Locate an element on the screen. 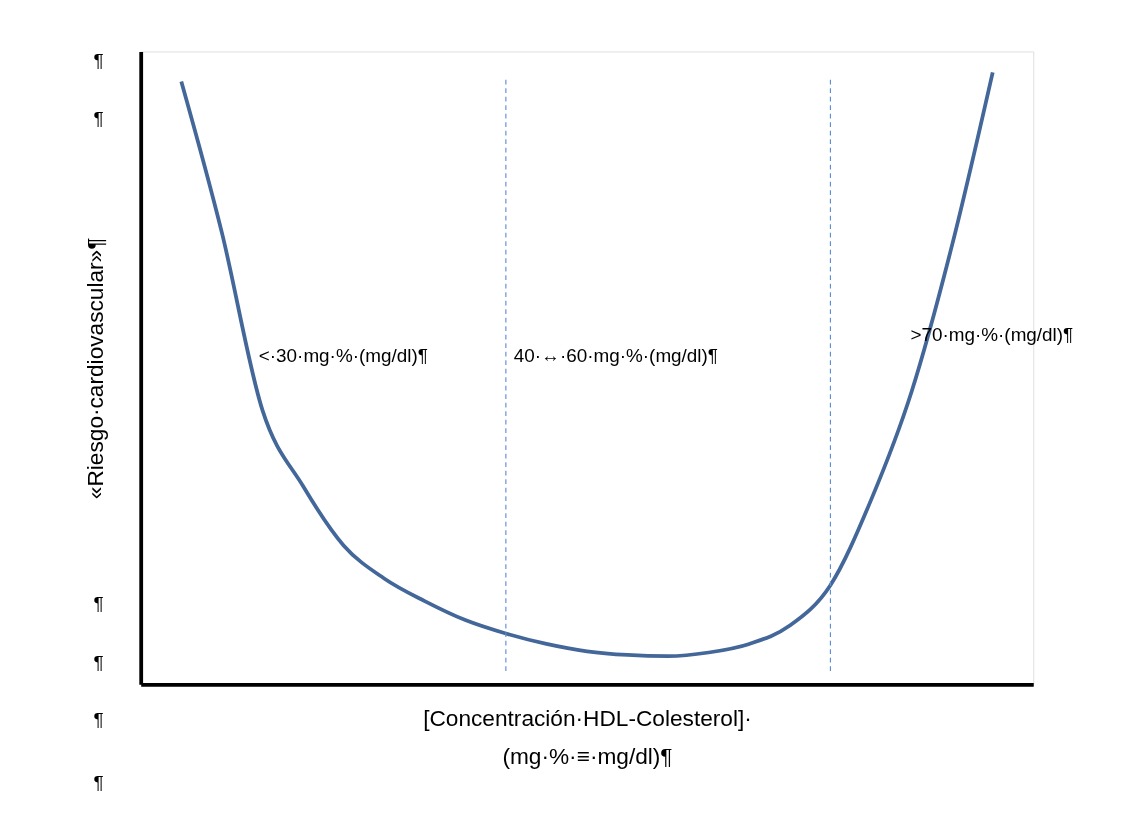 The width and height of the screenshot is (1140, 840). x-axis-title: [Concentración·HDL-Colesterol]· (mg·%·≡·mg/dl)¶ is located at coordinates (587, 737).